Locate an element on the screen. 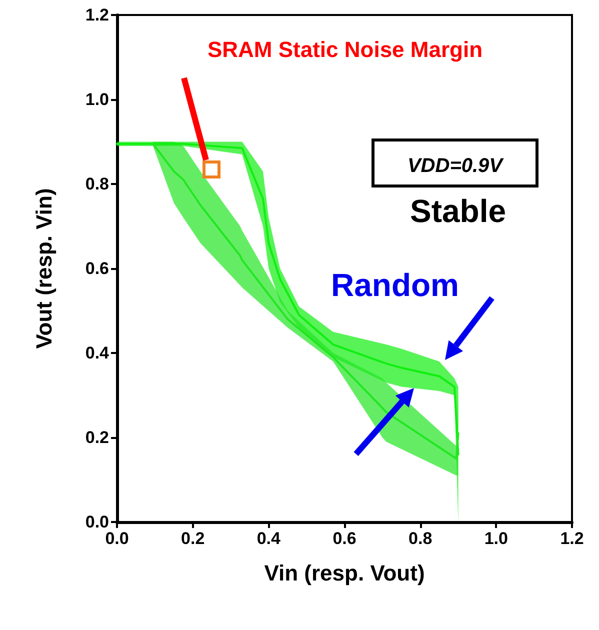 This screenshot has height=630, width=599. y-tick-label: 0.2 is located at coordinates (97, 437).